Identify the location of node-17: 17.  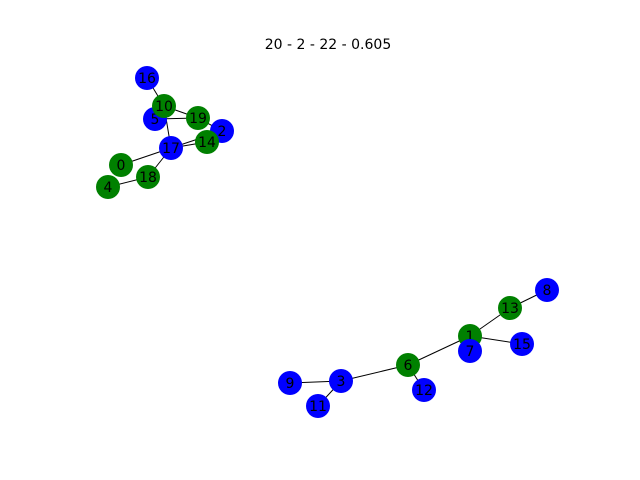
(171, 148).